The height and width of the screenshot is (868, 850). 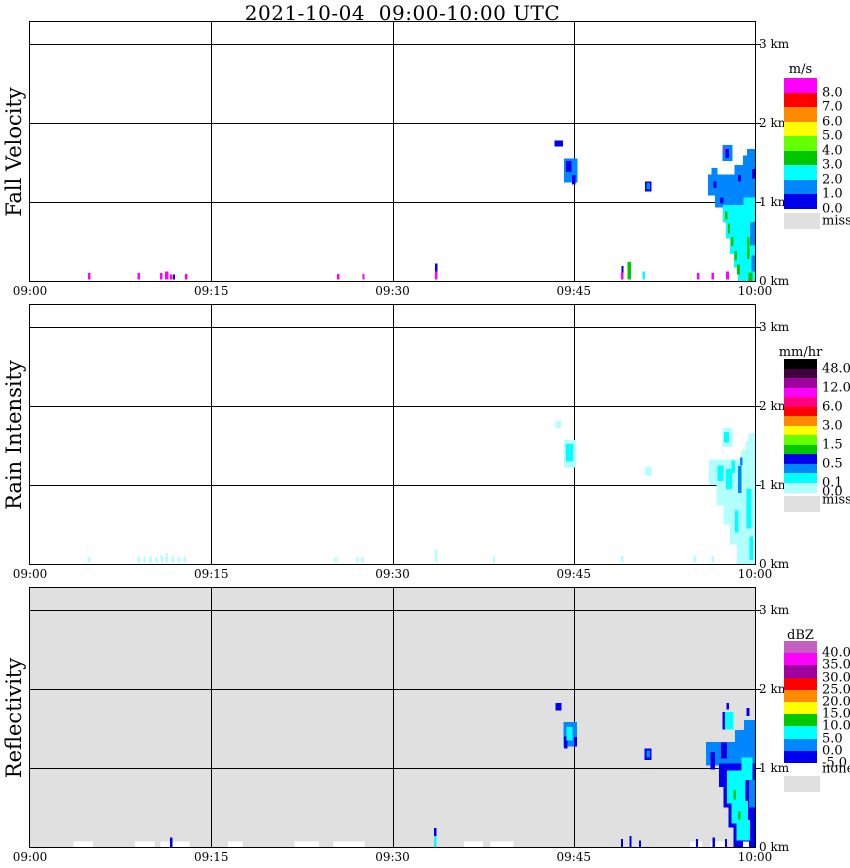 What do you see at coordinates (832, 482) in the screenshot?
I see `legend-label-rain-intensity-12: 0.1` at bounding box center [832, 482].